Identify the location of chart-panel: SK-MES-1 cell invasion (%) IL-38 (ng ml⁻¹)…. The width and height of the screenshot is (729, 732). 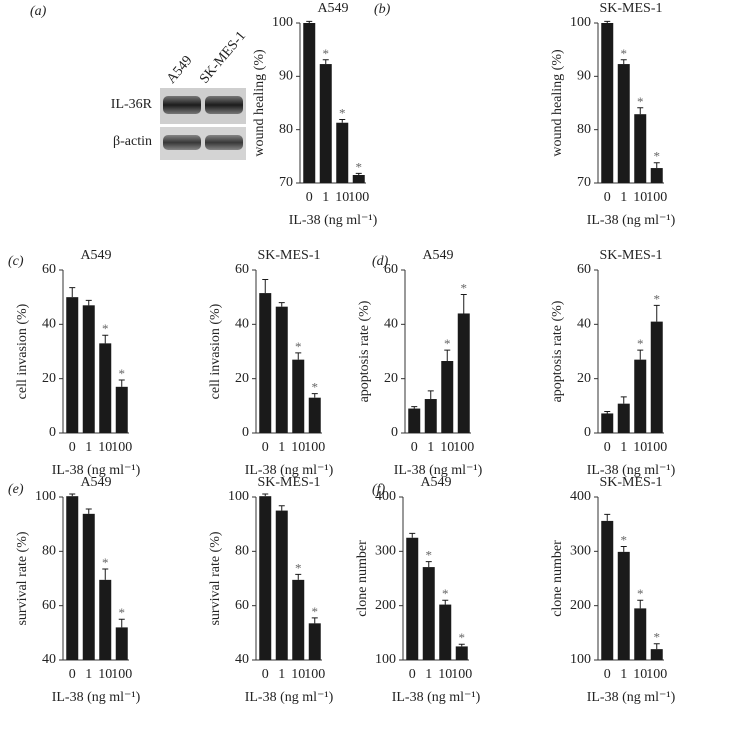
(270, 363).